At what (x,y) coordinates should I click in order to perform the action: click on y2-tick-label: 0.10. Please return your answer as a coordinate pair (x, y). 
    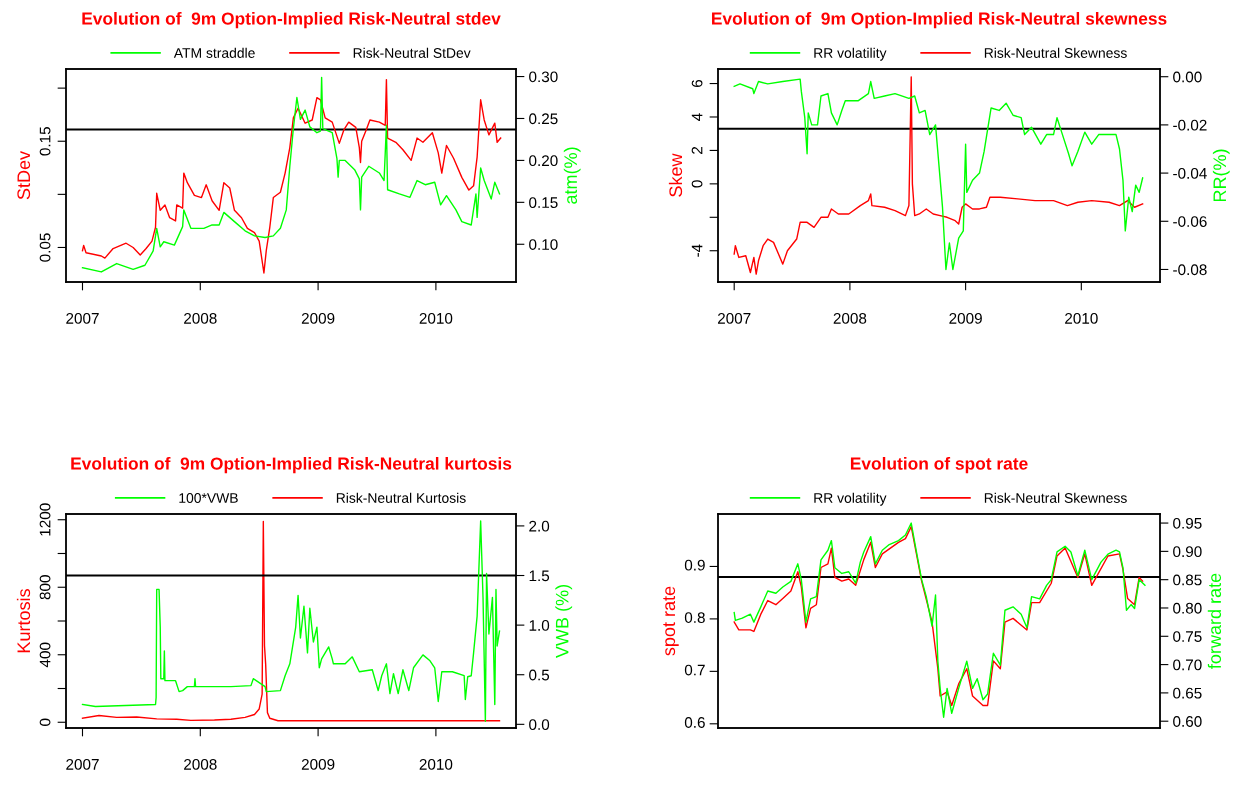
    Looking at the image, I should click on (543, 244).